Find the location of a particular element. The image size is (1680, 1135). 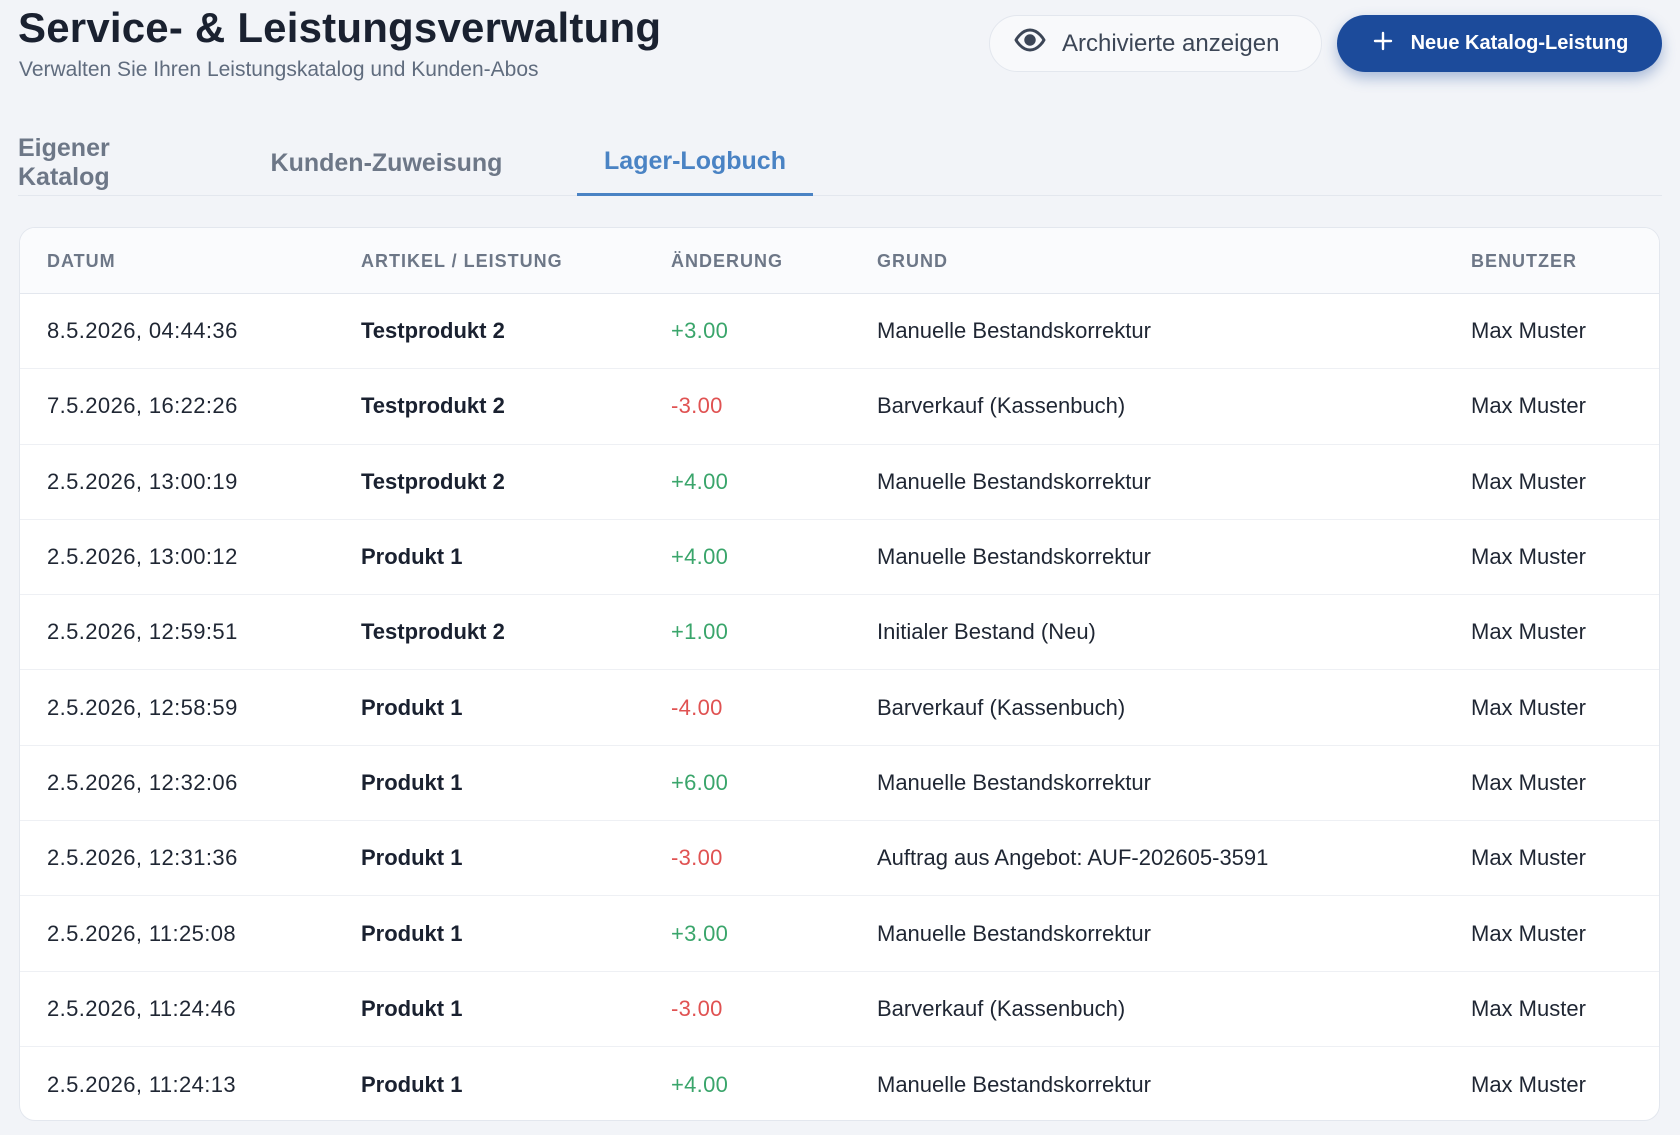

log-date: 2.5.2026, 13:00:12 is located at coordinates (142, 557).